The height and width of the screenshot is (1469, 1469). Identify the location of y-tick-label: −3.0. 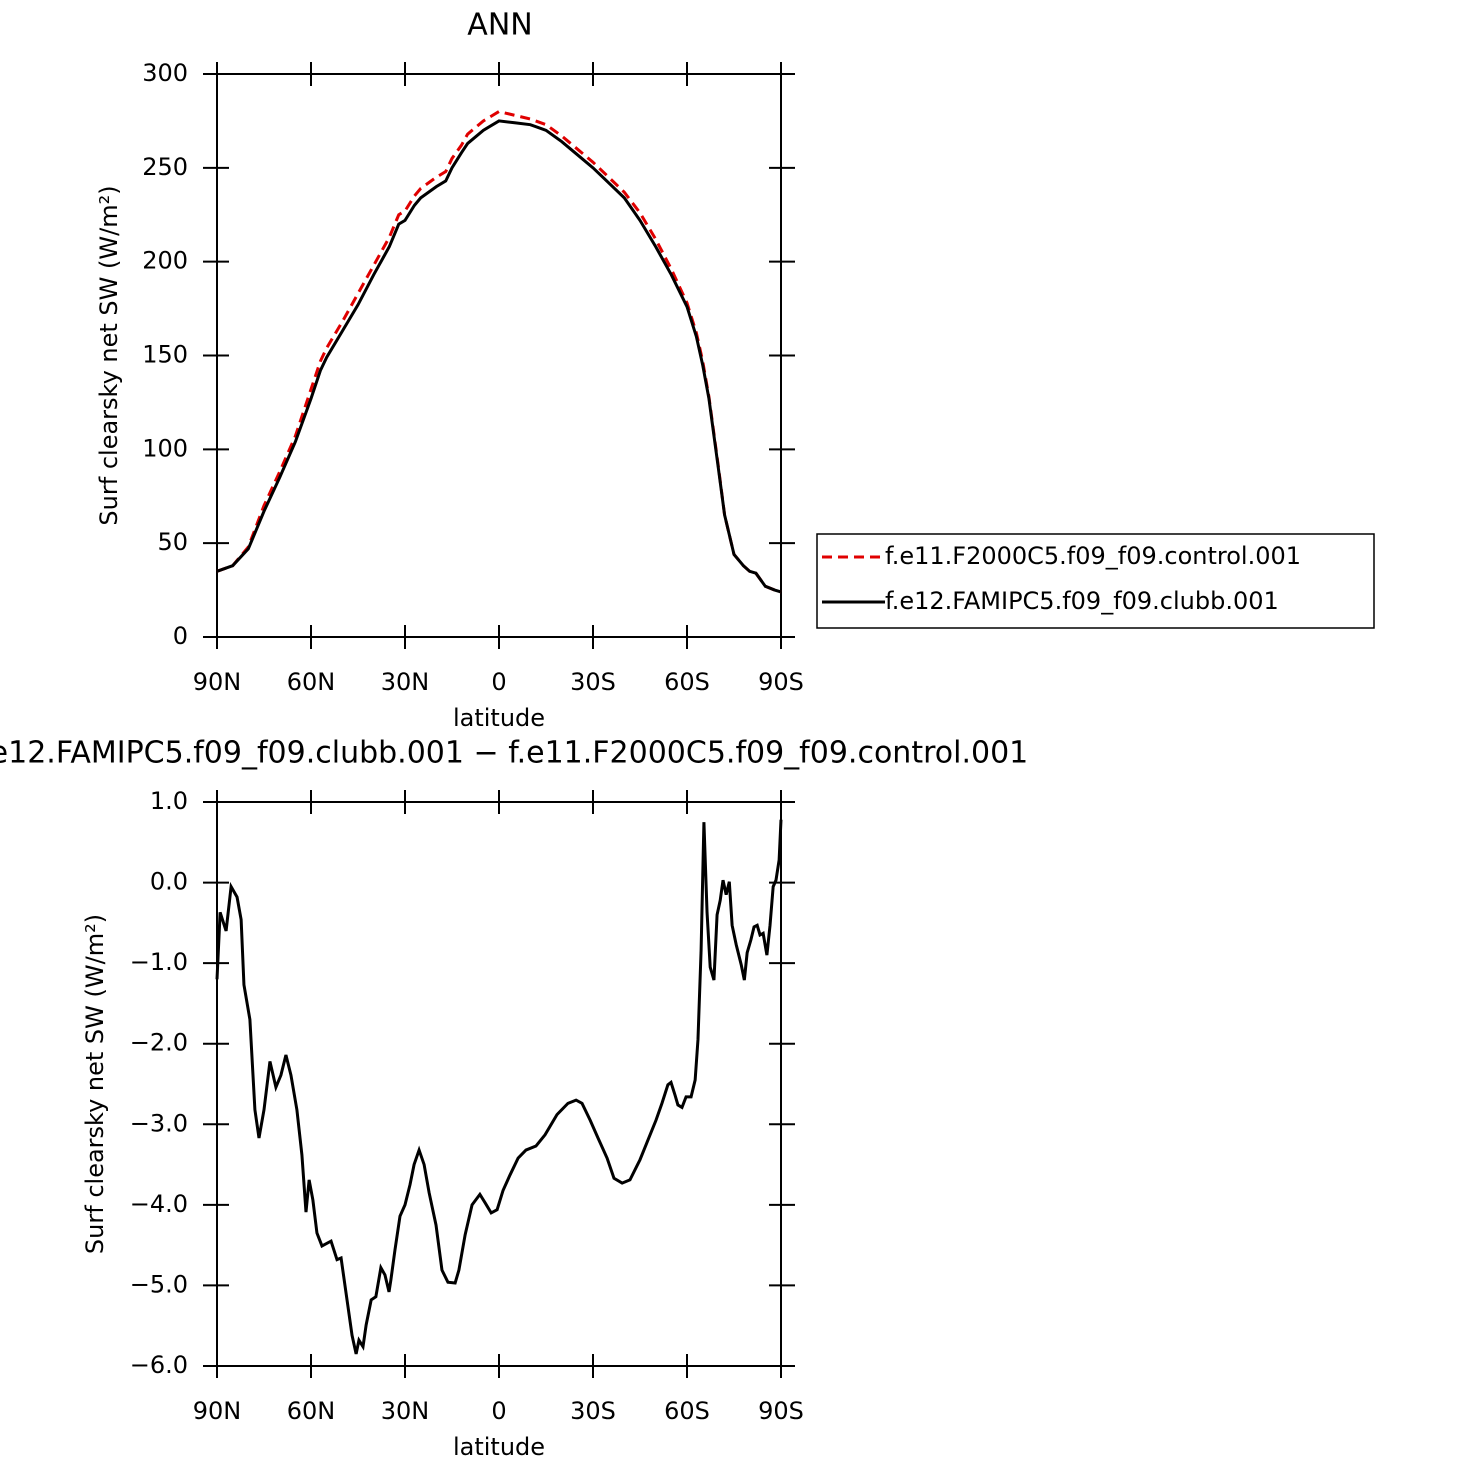
(159, 1123).